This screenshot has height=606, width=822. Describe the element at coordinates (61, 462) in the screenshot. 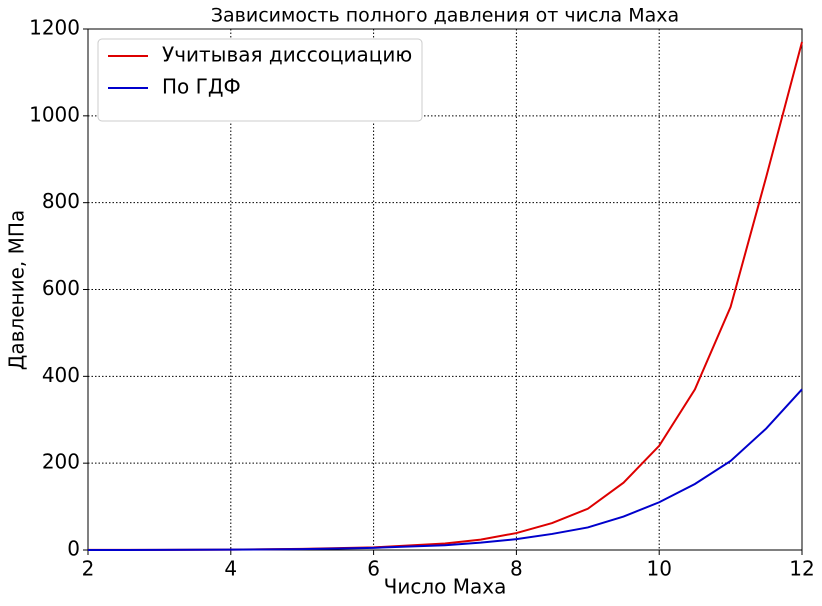

I see `y-tick-label: 200` at that location.